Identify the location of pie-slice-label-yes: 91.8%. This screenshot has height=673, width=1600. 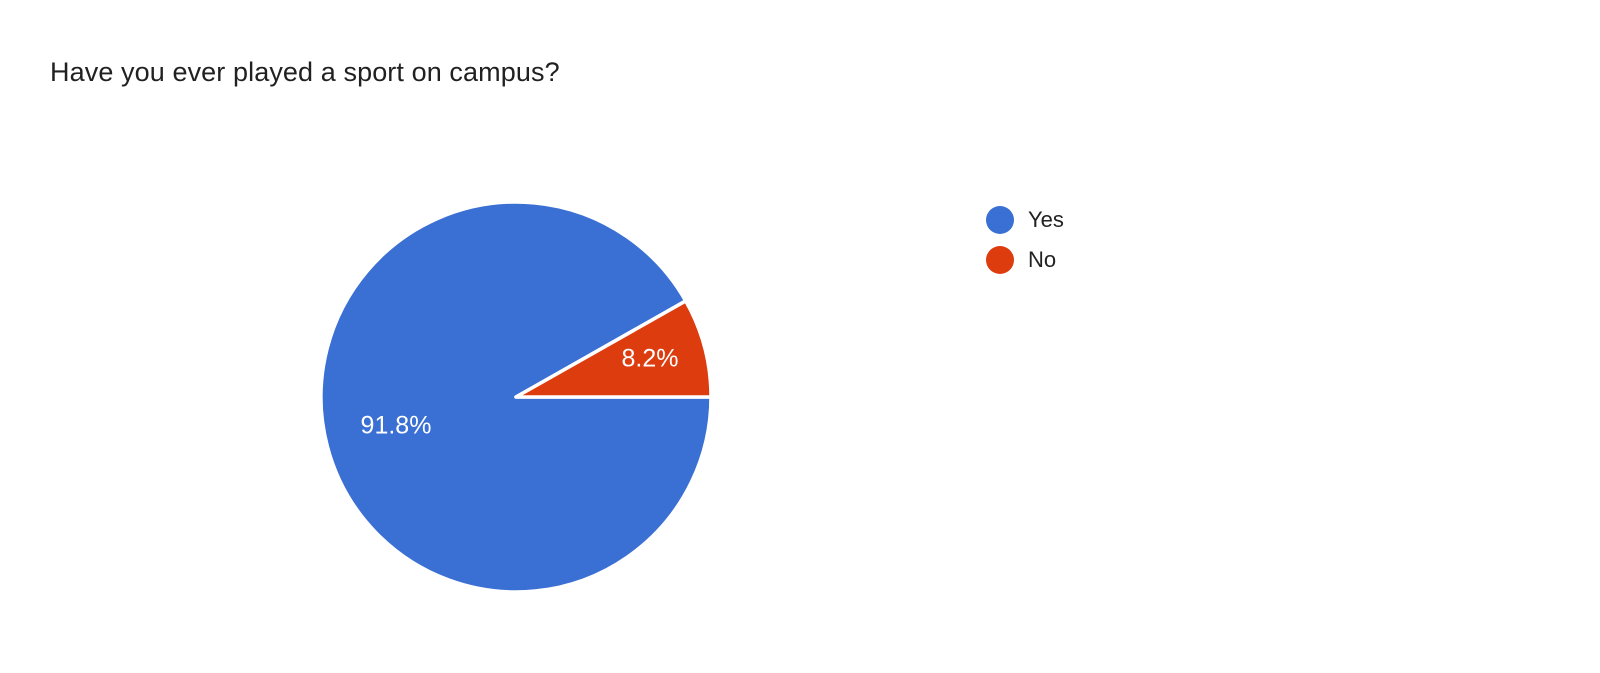
(396, 426).